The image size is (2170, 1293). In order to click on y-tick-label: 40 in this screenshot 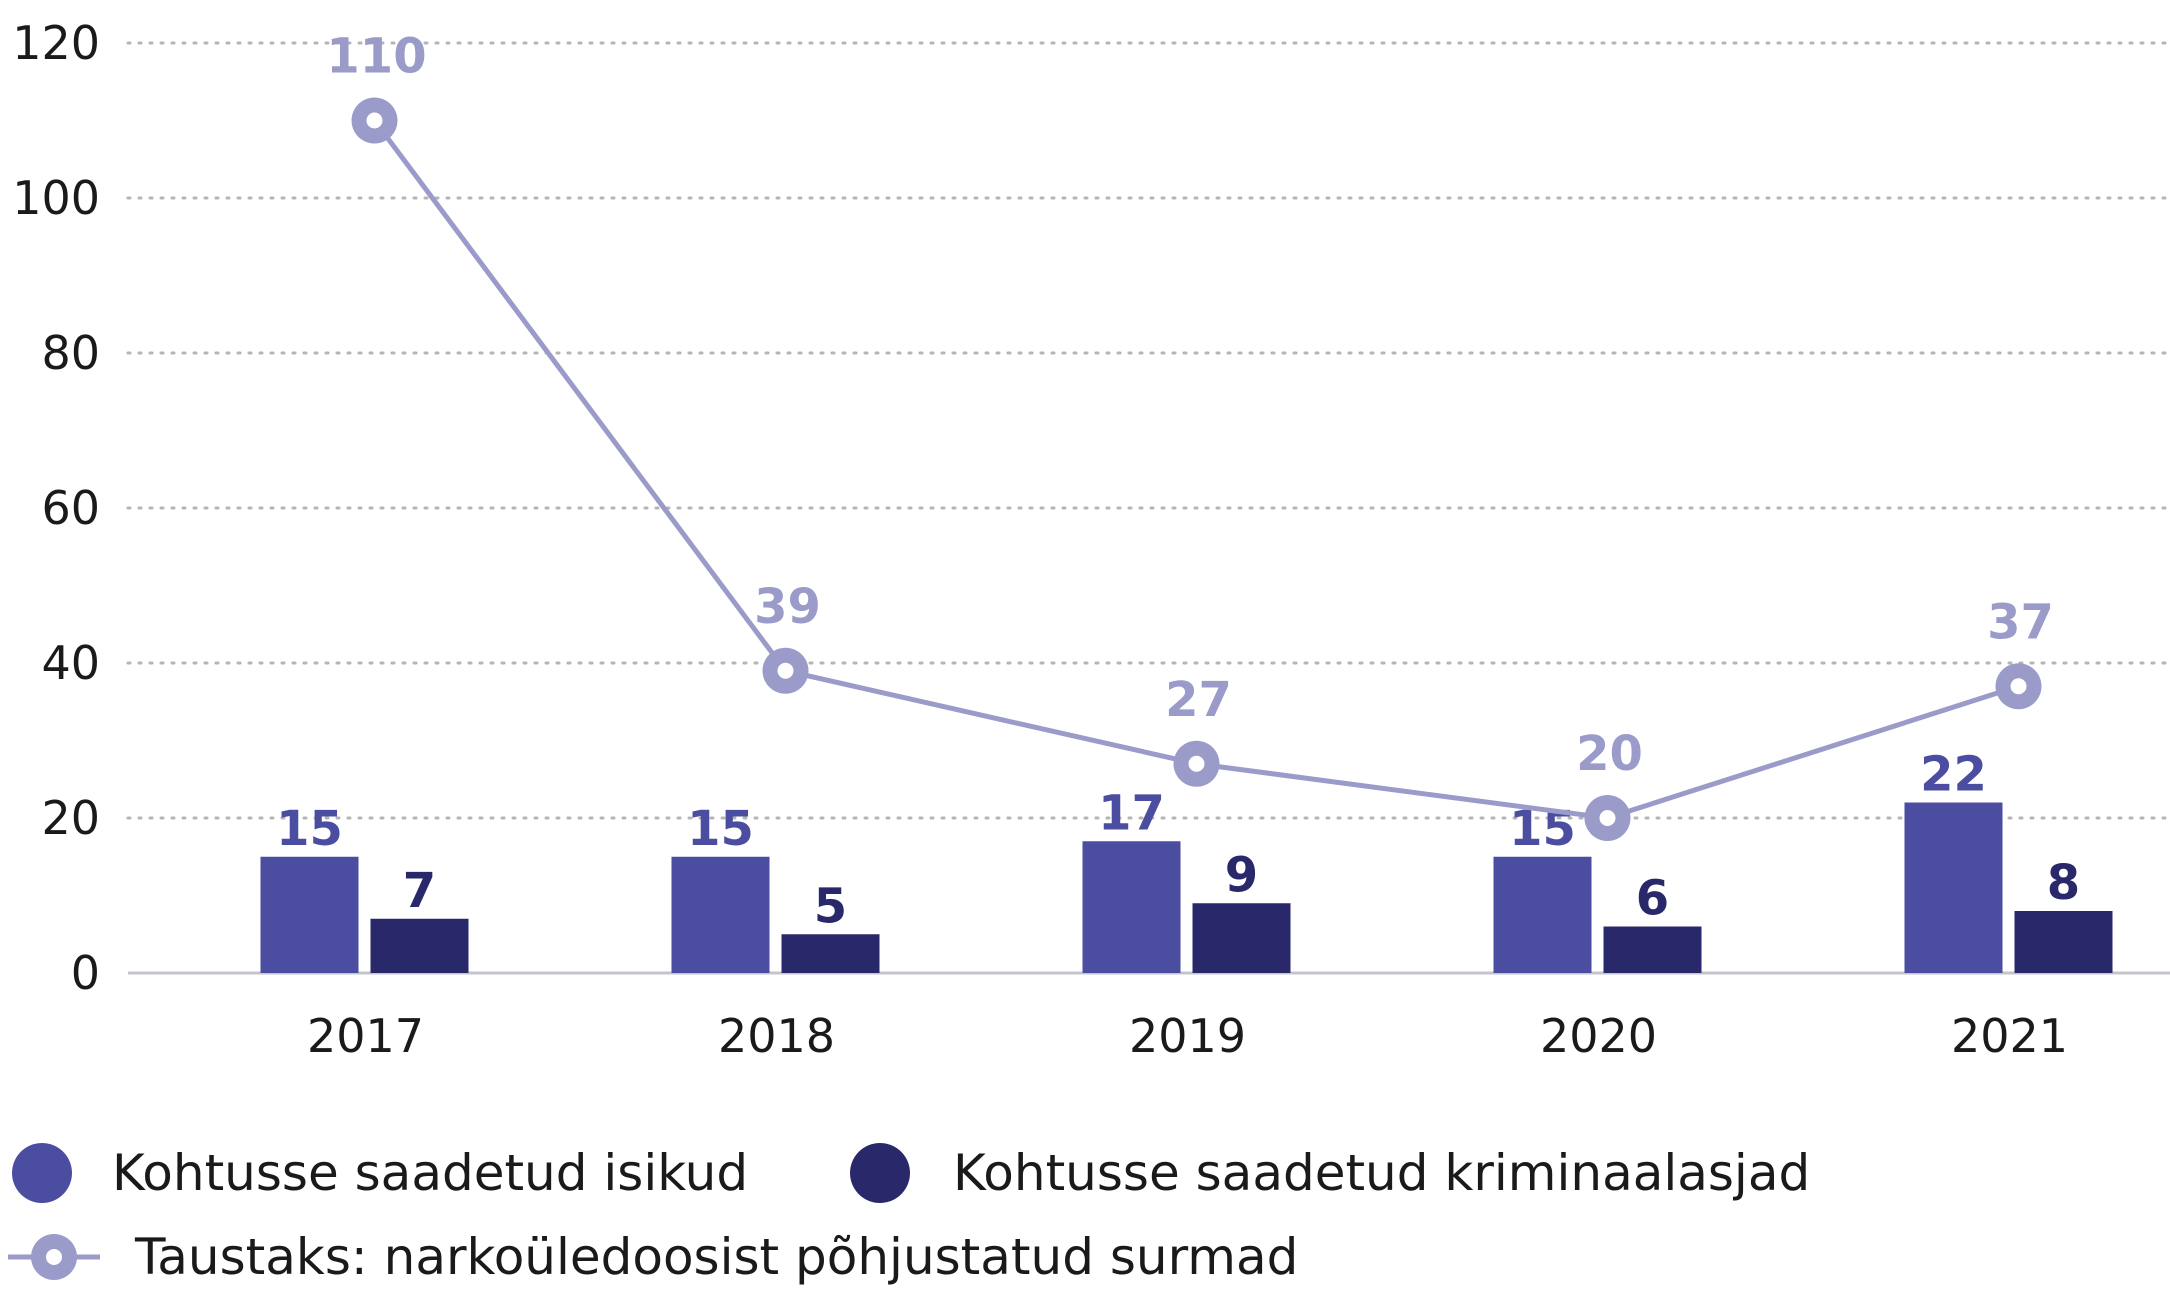, I will do `click(70, 663)`.